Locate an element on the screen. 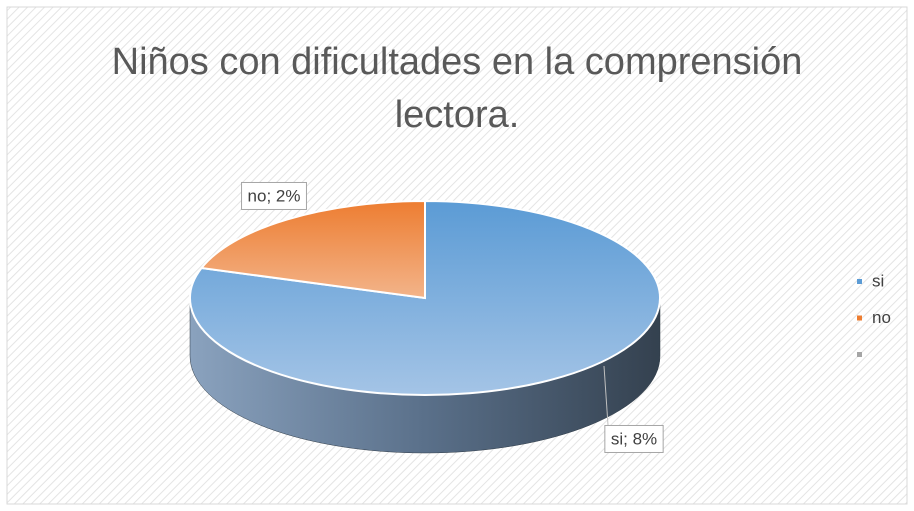 The image size is (914, 511). legend-label: no is located at coordinates (881, 317).